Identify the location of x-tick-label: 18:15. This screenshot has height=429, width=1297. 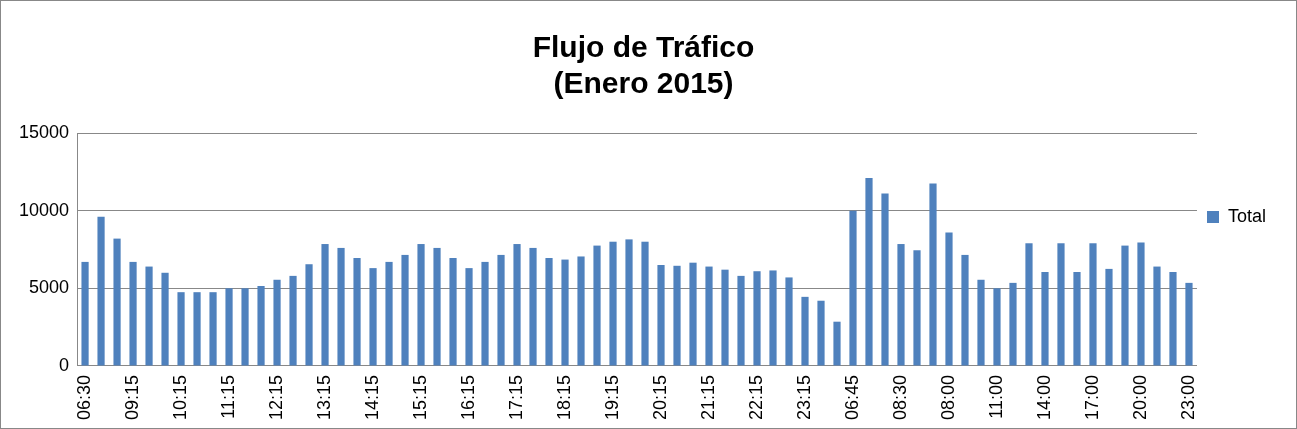
(563, 397).